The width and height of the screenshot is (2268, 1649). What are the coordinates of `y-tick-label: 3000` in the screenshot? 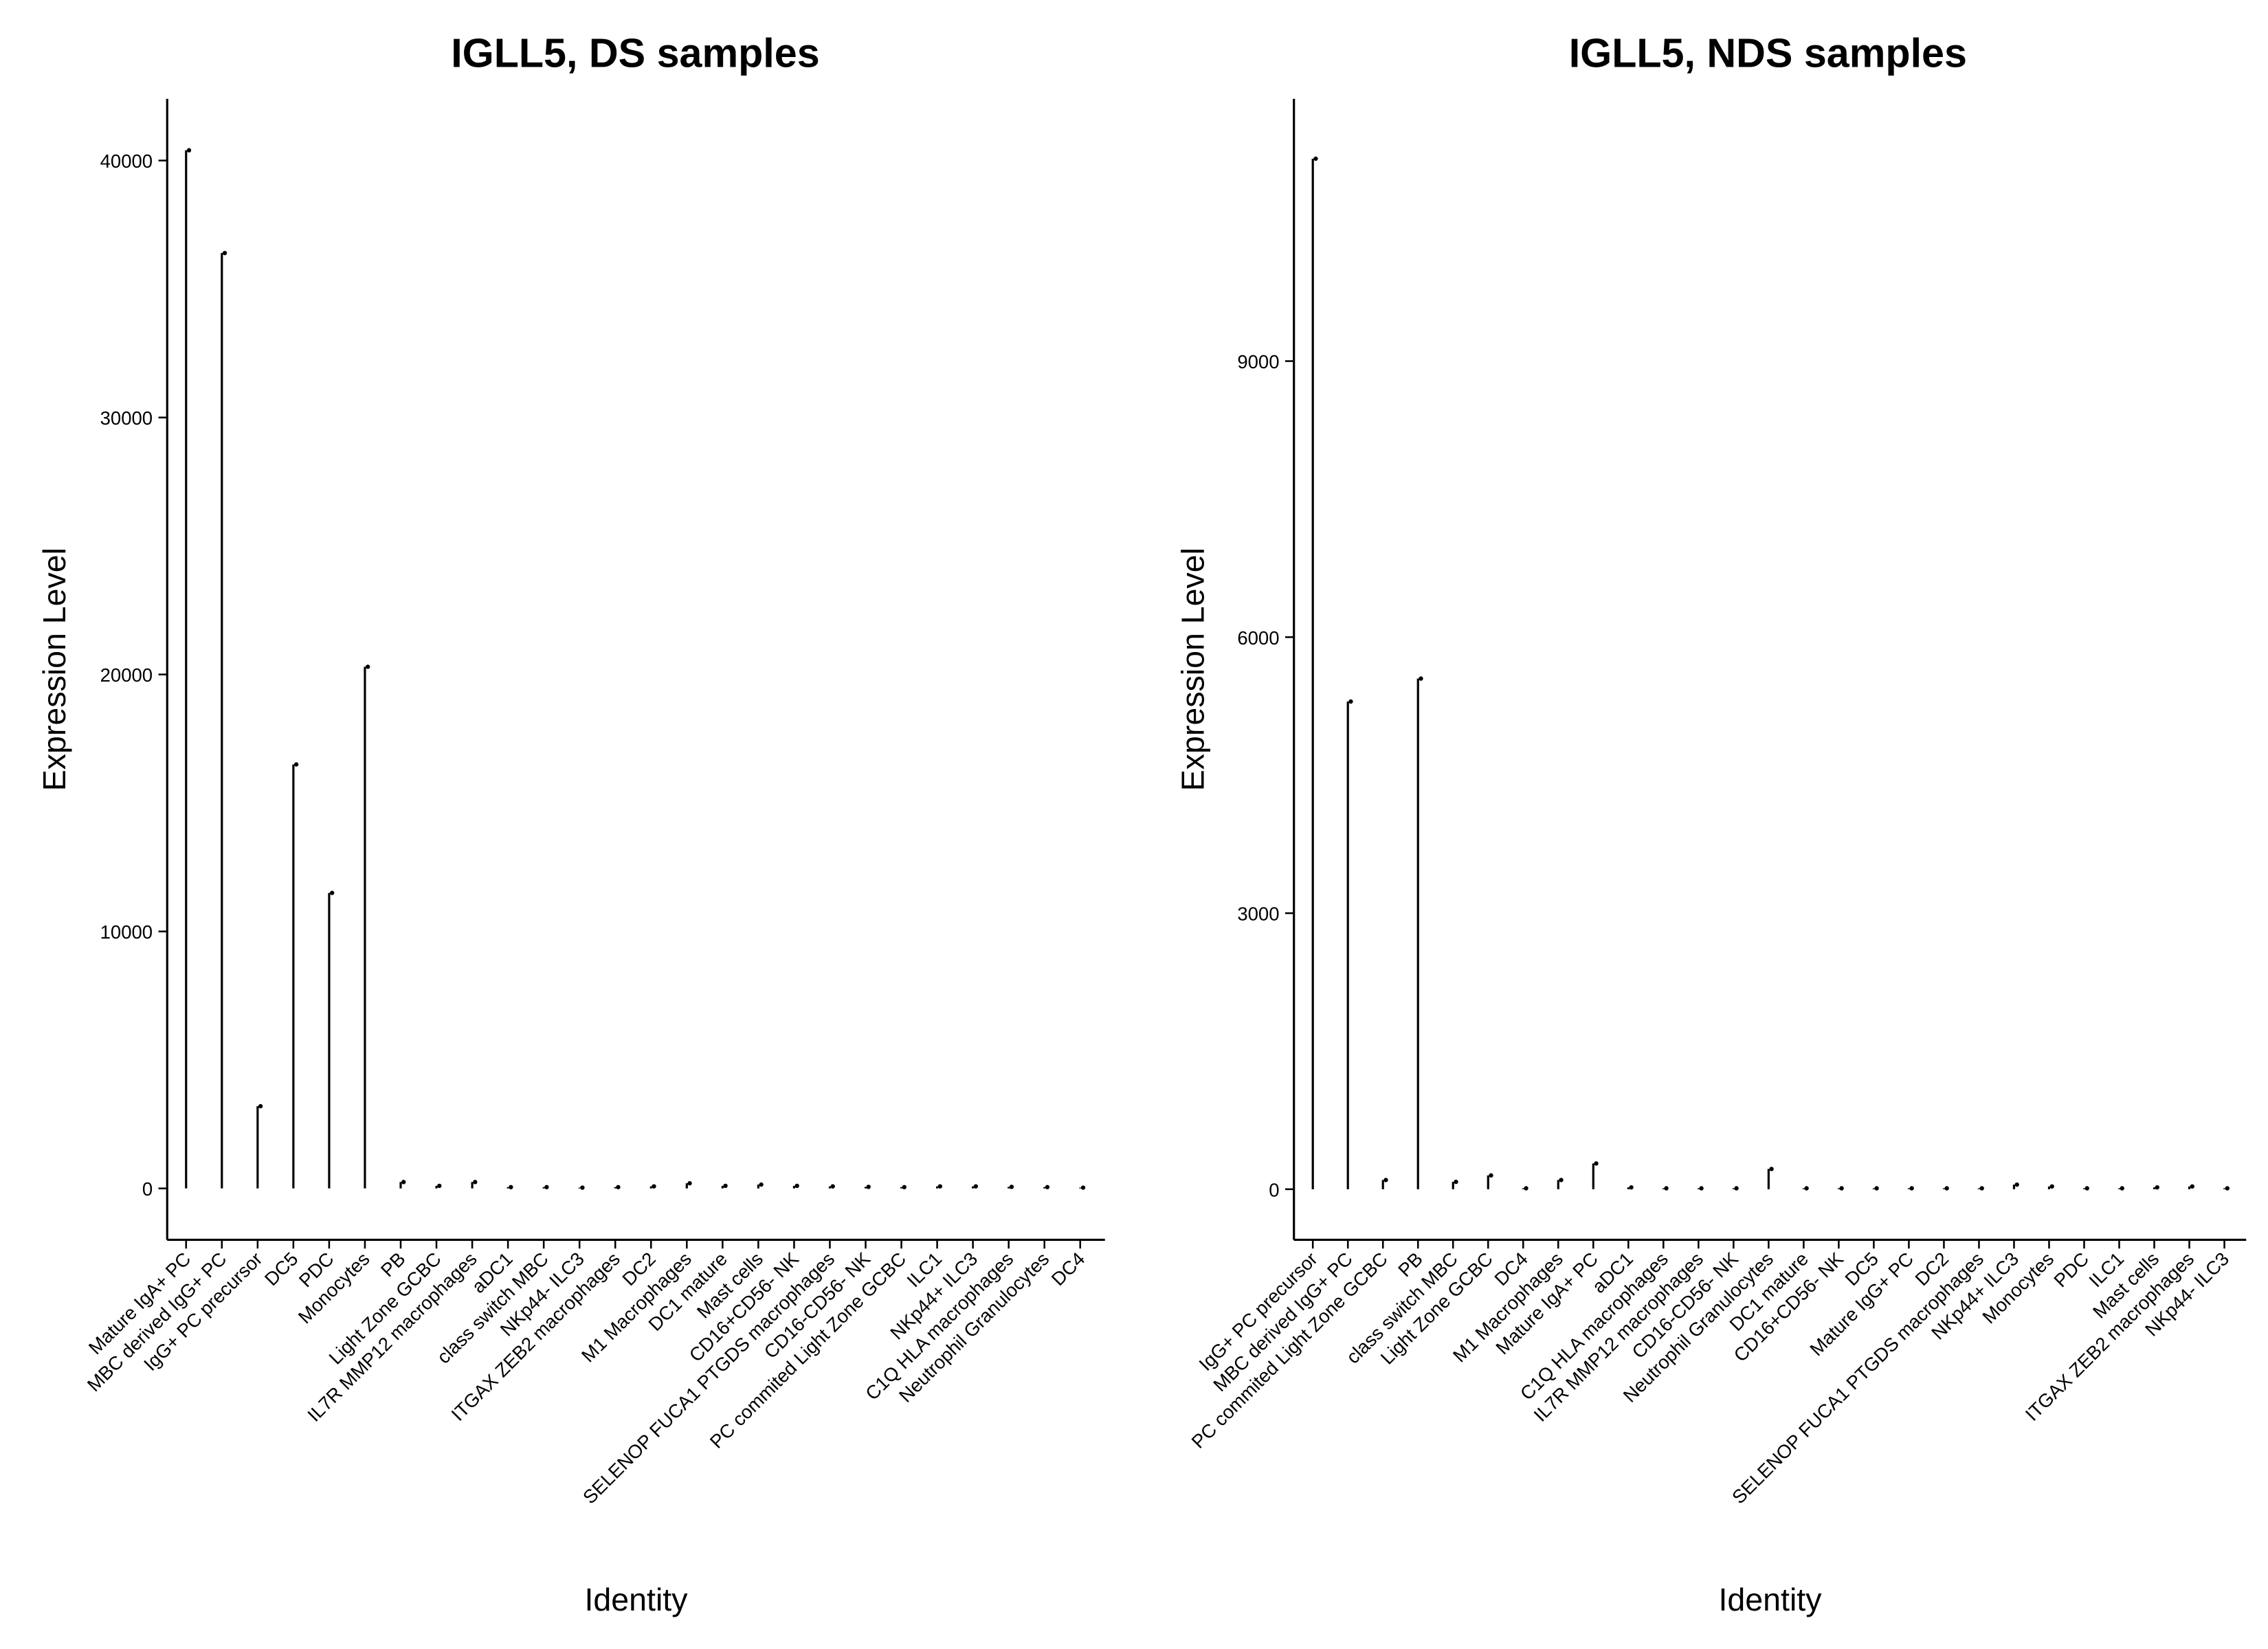 It's located at (1258, 914).